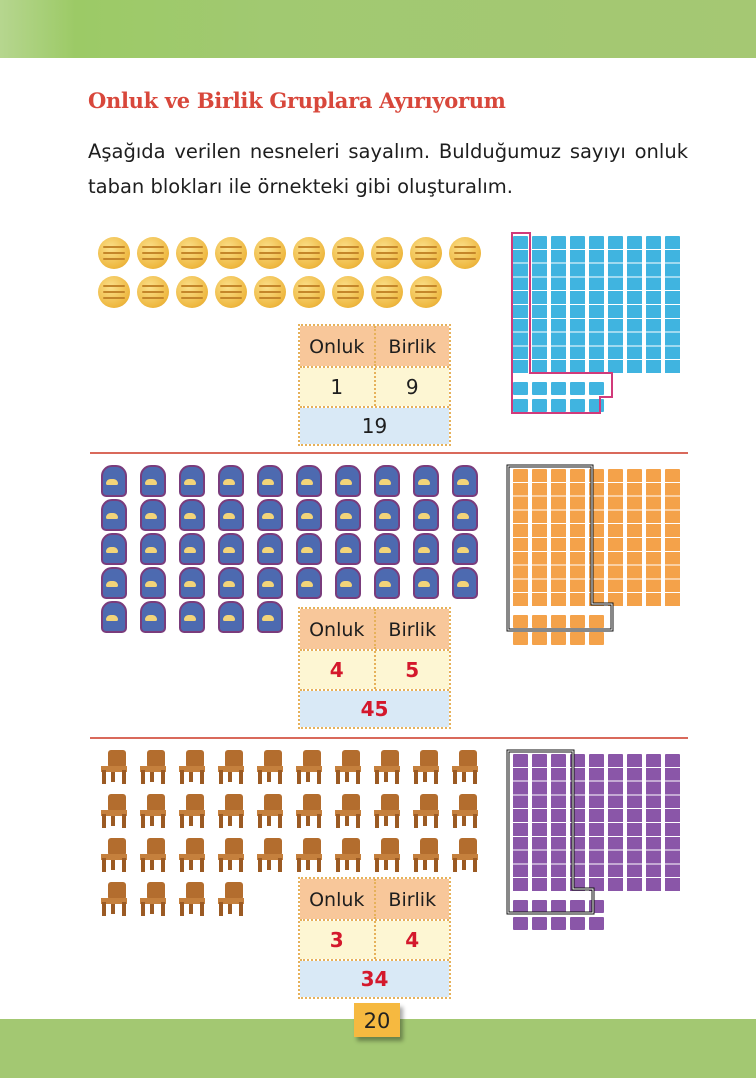  Describe the element at coordinates (337, 387) in the screenshot. I see `tens-value: 1` at that location.